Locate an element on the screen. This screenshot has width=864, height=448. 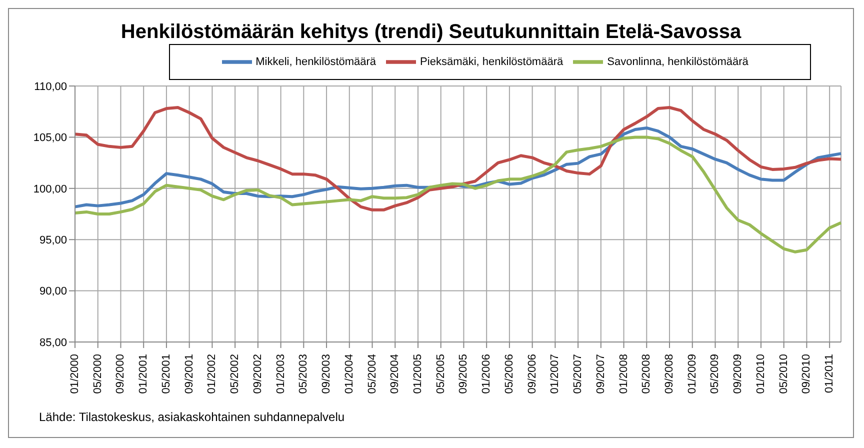
x-tick-label: 09/2003 is located at coordinates (326, 374).